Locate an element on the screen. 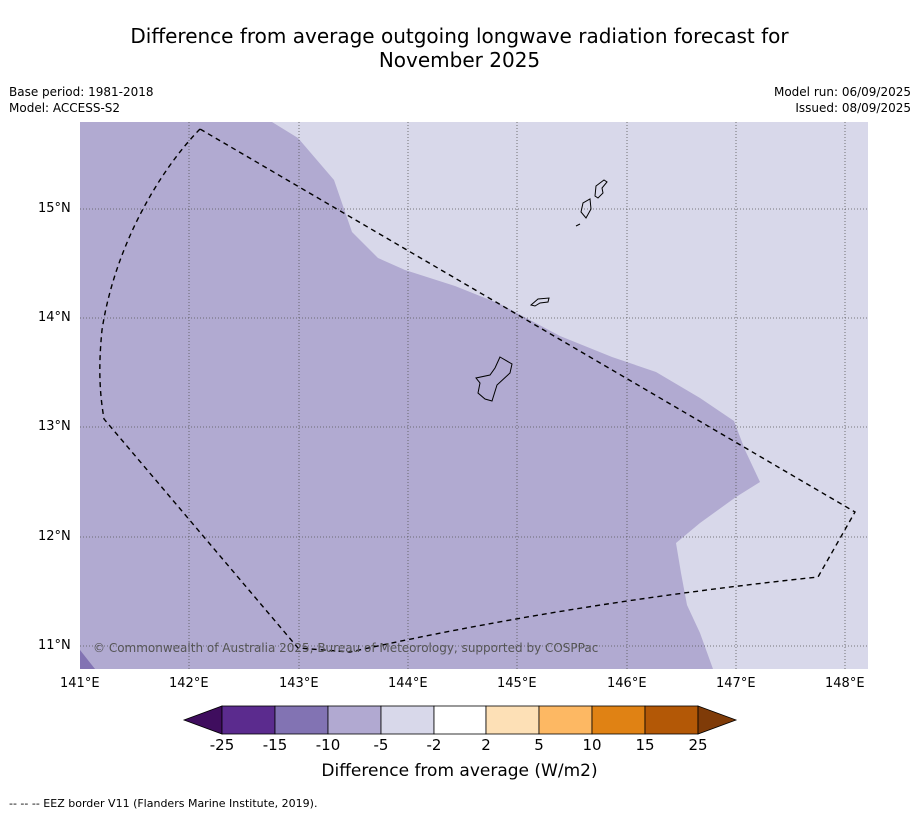 The image size is (919, 816). islands is located at coordinates (541, 290).